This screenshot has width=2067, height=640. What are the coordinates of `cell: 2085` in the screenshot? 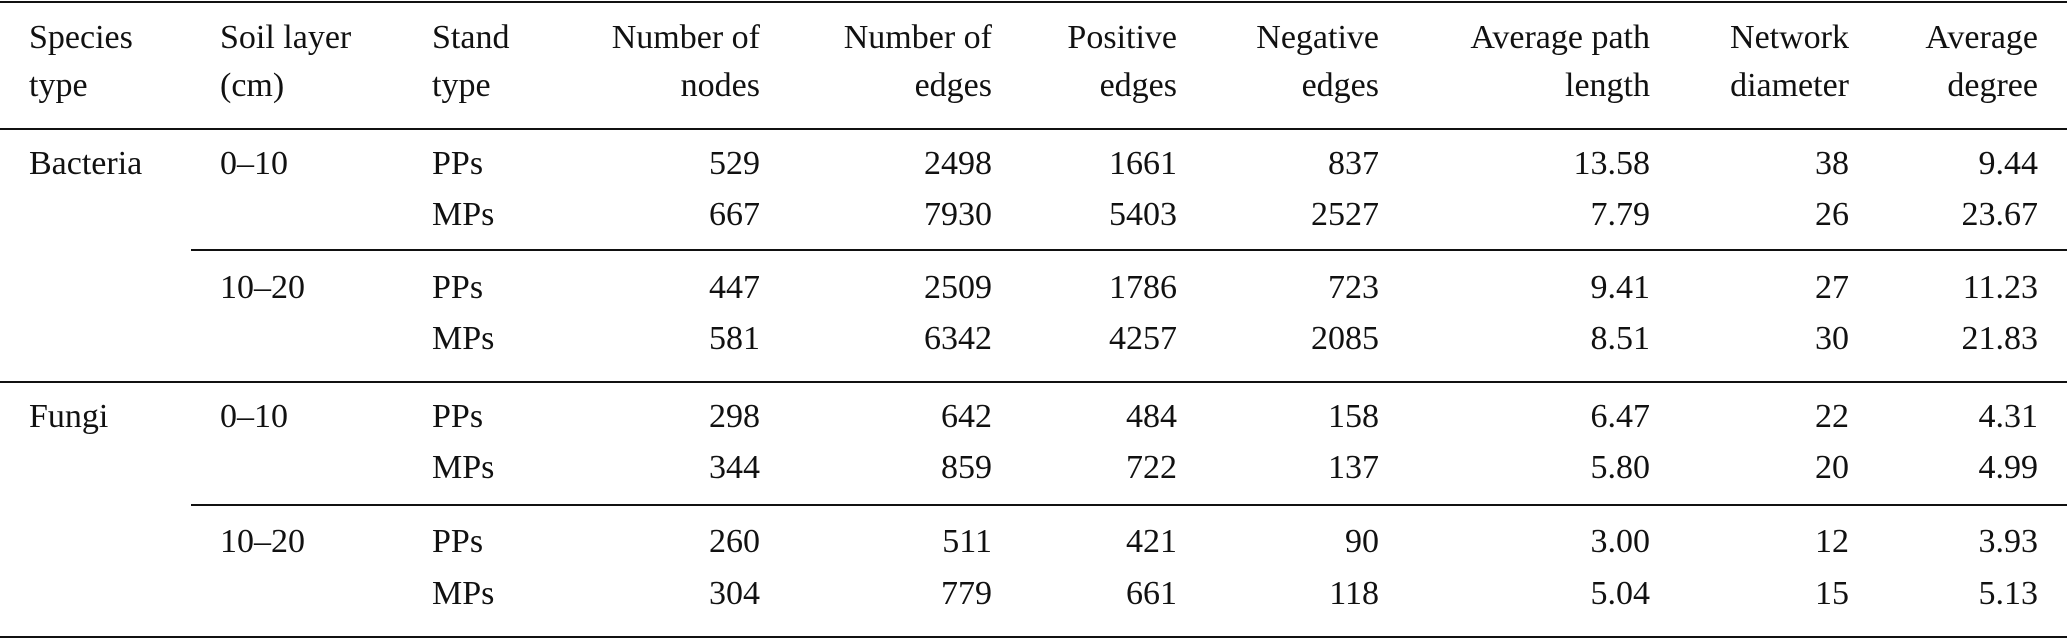 It's located at (1345, 338).